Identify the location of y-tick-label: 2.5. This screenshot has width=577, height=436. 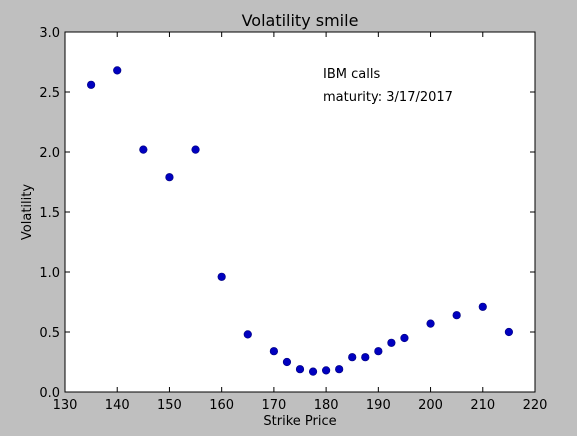
(49, 93).